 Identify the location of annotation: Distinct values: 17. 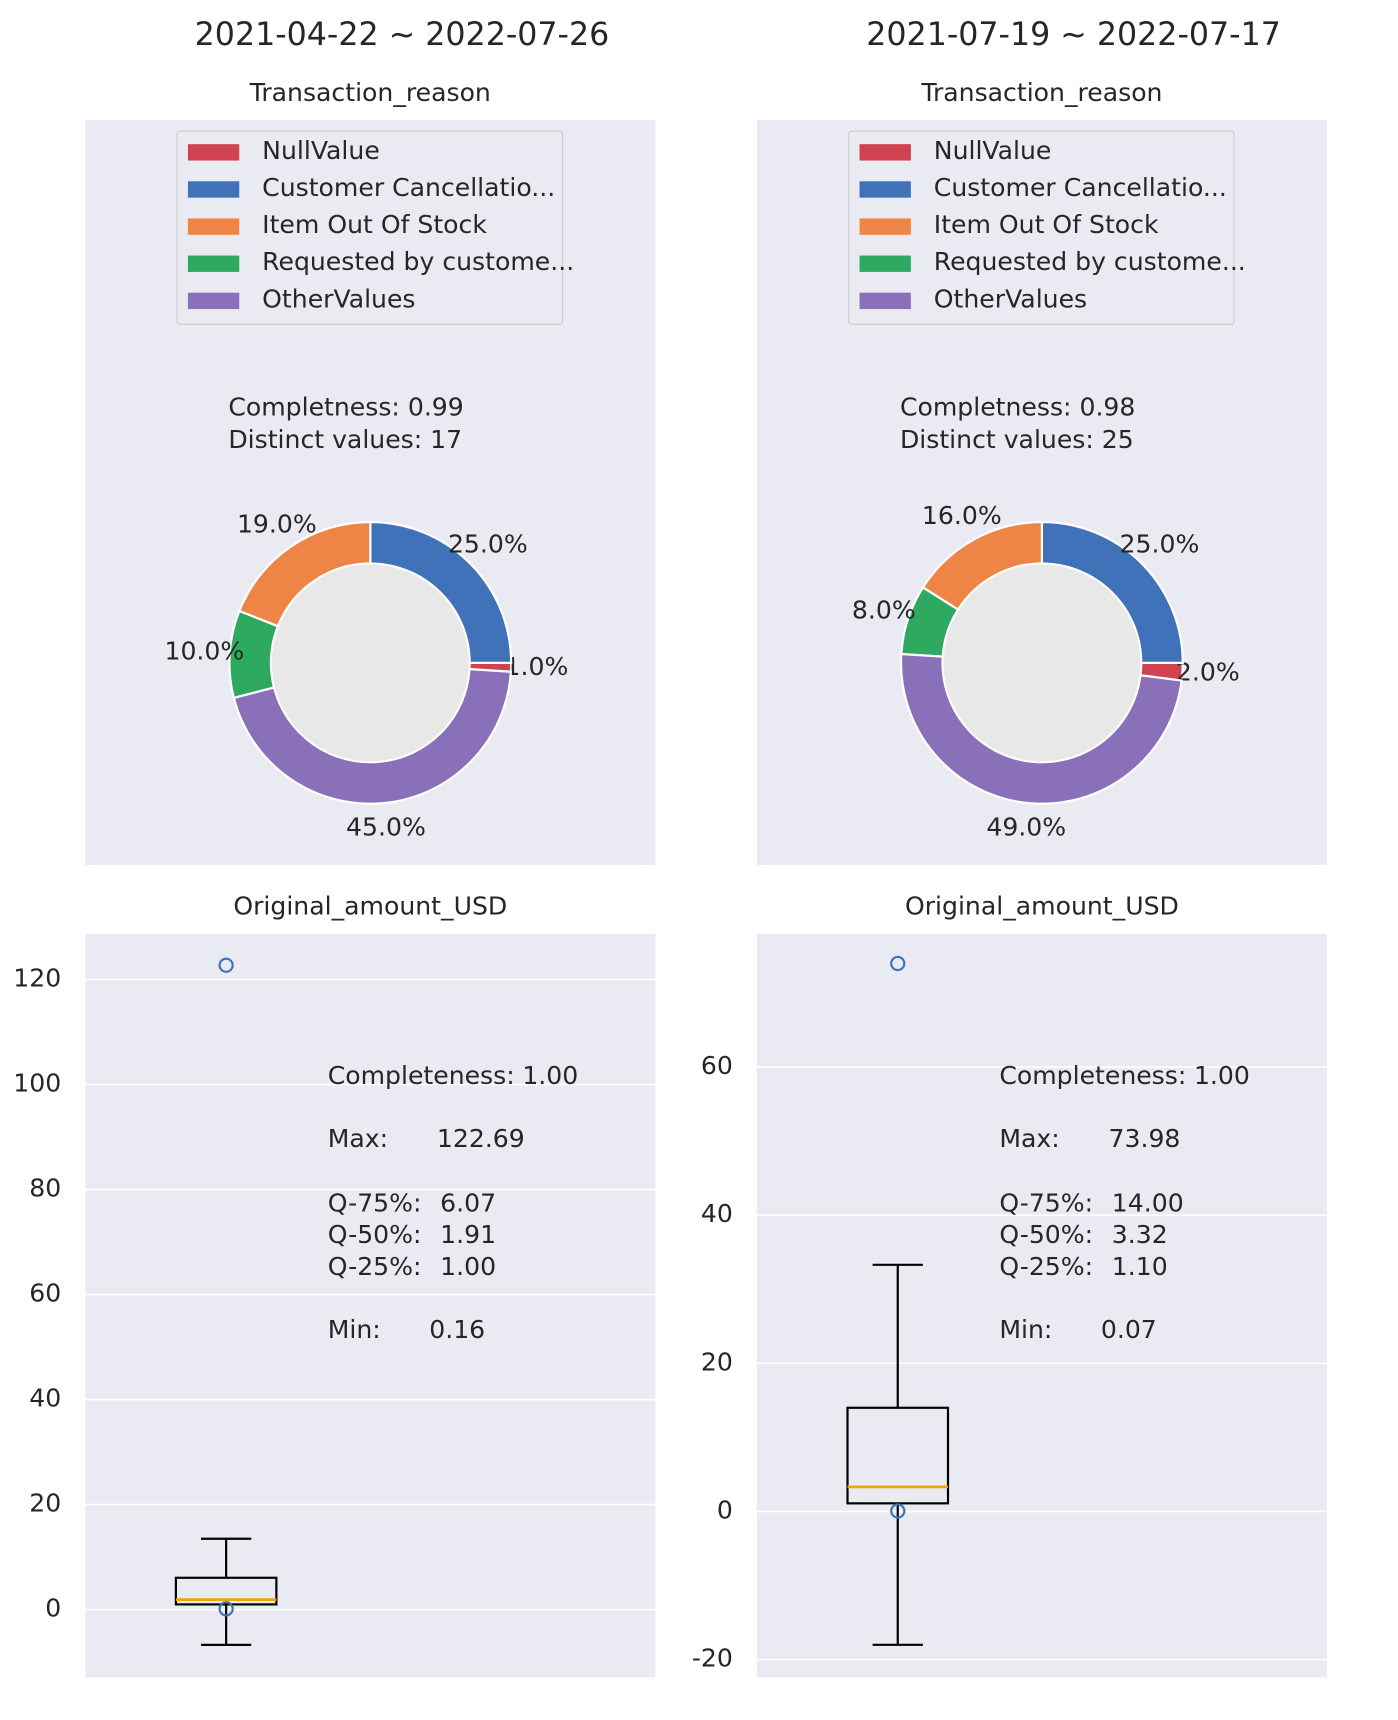
(345, 439).